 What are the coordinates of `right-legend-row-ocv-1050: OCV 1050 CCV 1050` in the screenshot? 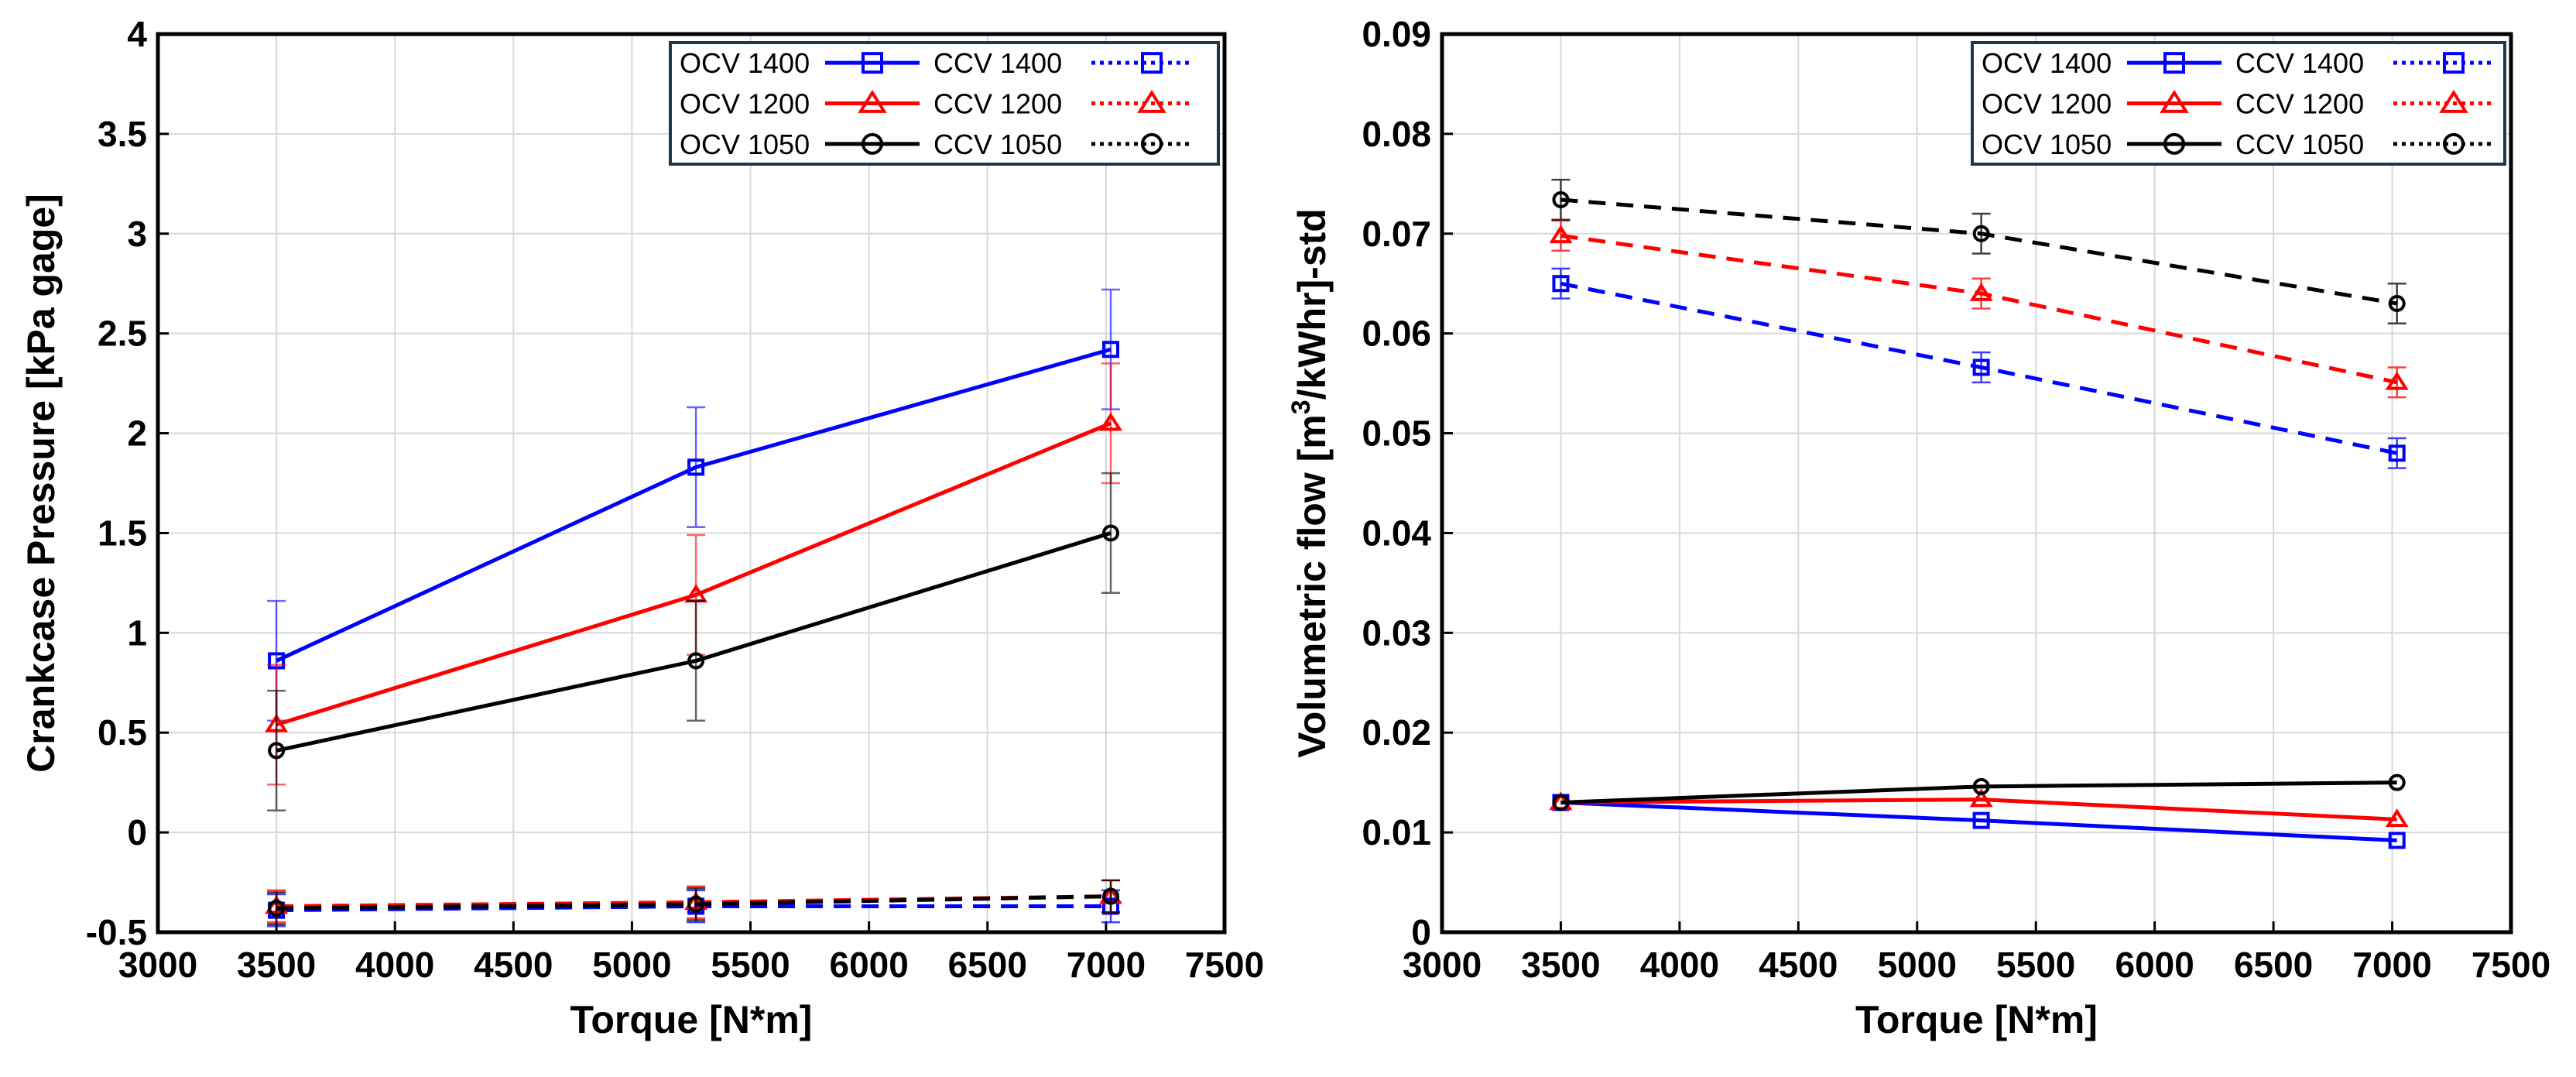 It's located at (2237, 144).